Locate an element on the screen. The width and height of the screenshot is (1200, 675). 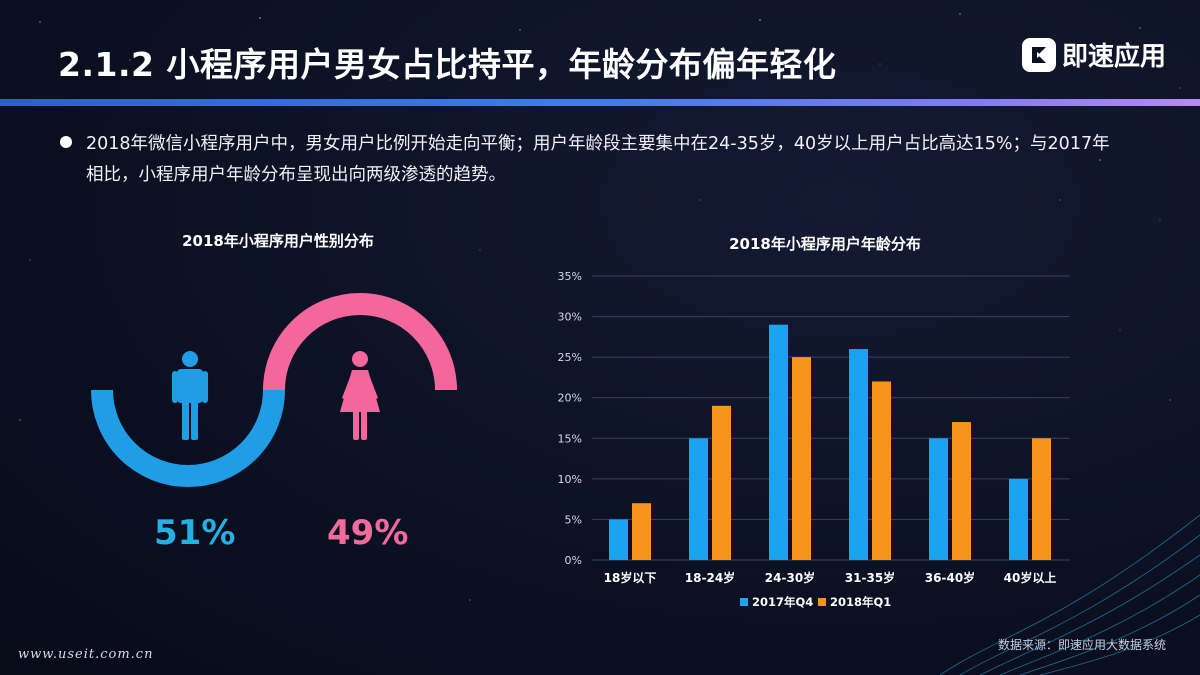
brand-logo-text: 即速应用 is located at coordinates (1114, 57).